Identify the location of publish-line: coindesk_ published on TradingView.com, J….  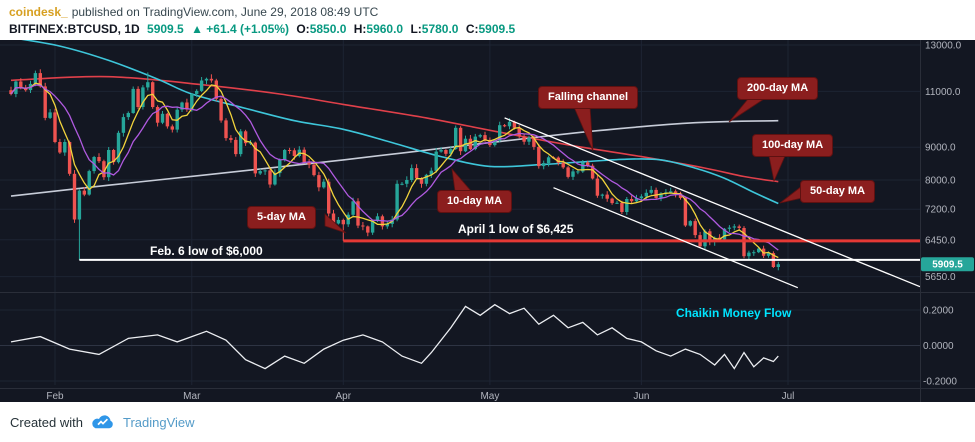
(193, 12).